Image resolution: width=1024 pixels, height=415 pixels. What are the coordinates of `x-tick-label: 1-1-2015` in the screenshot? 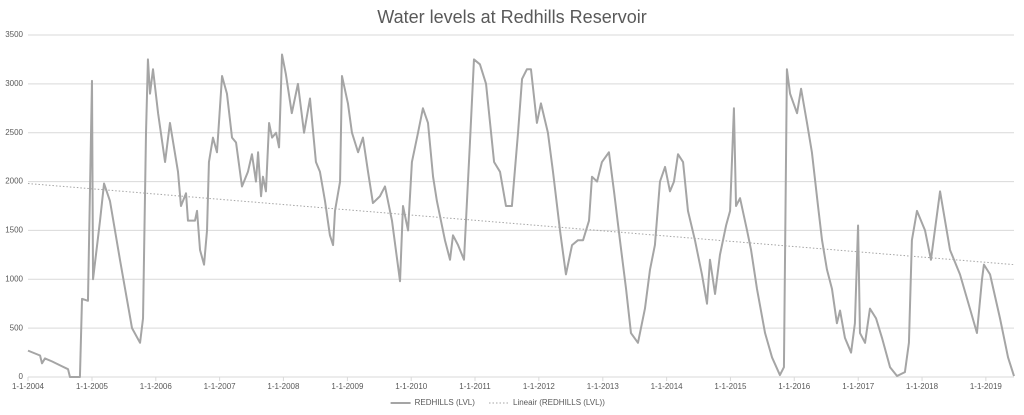 It's located at (730, 386).